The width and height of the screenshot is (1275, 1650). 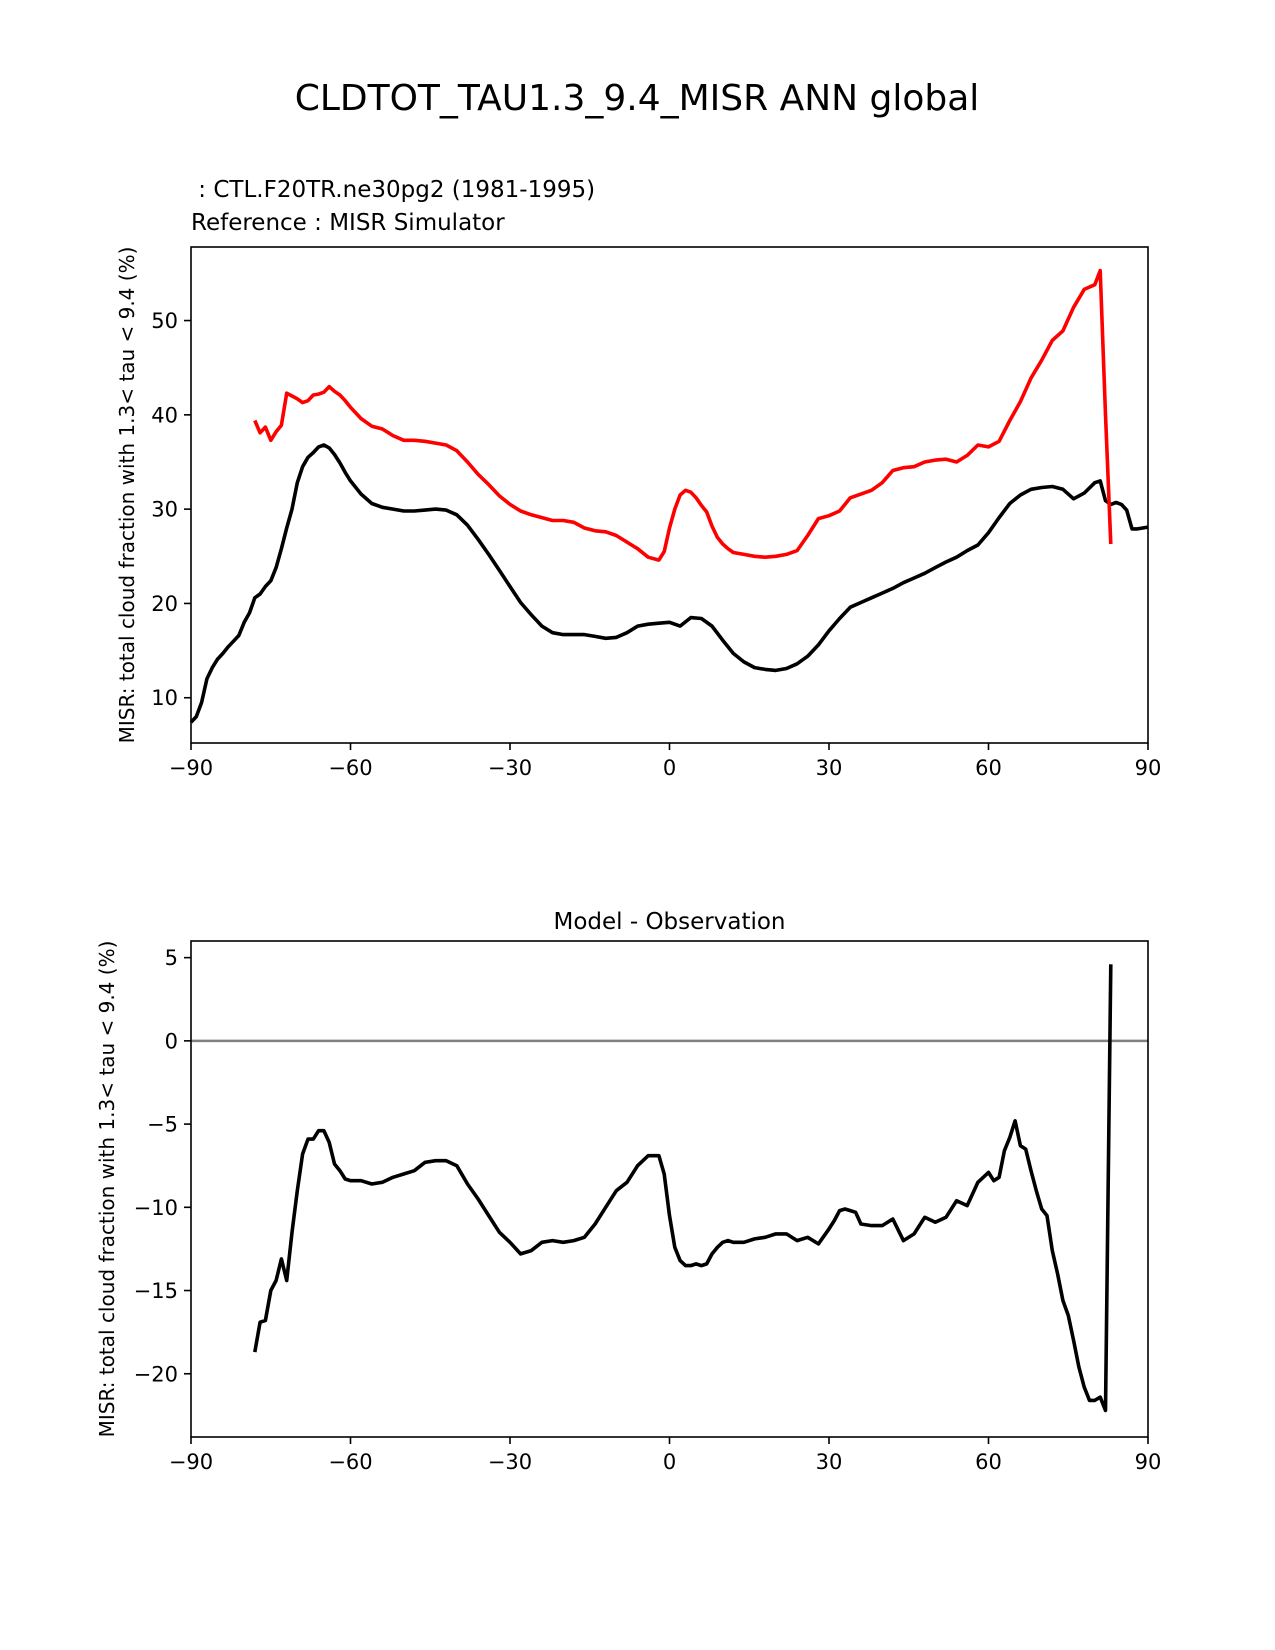 What do you see at coordinates (393, 190) in the screenshot?
I see `test-label: : CTL.F20TR.ne30pg2 (1981-1995)` at bounding box center [393, 190].